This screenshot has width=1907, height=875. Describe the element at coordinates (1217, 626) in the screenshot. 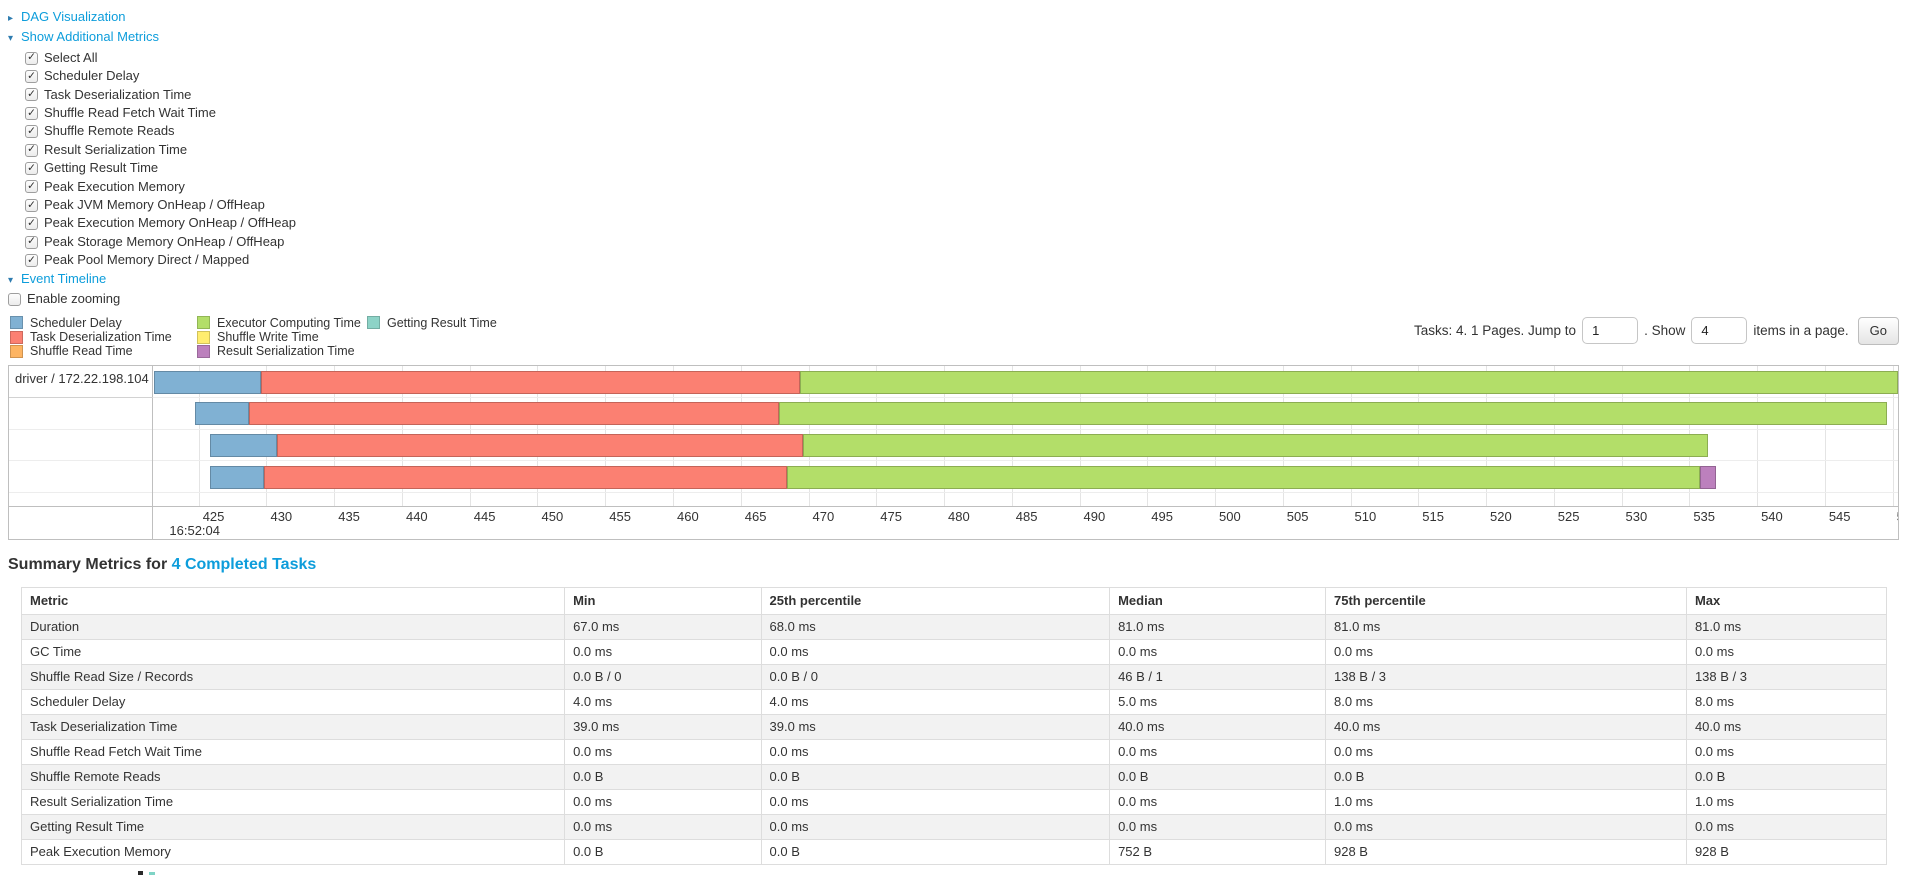

I see `metric-value-cell: 81.0 ms` at that location.